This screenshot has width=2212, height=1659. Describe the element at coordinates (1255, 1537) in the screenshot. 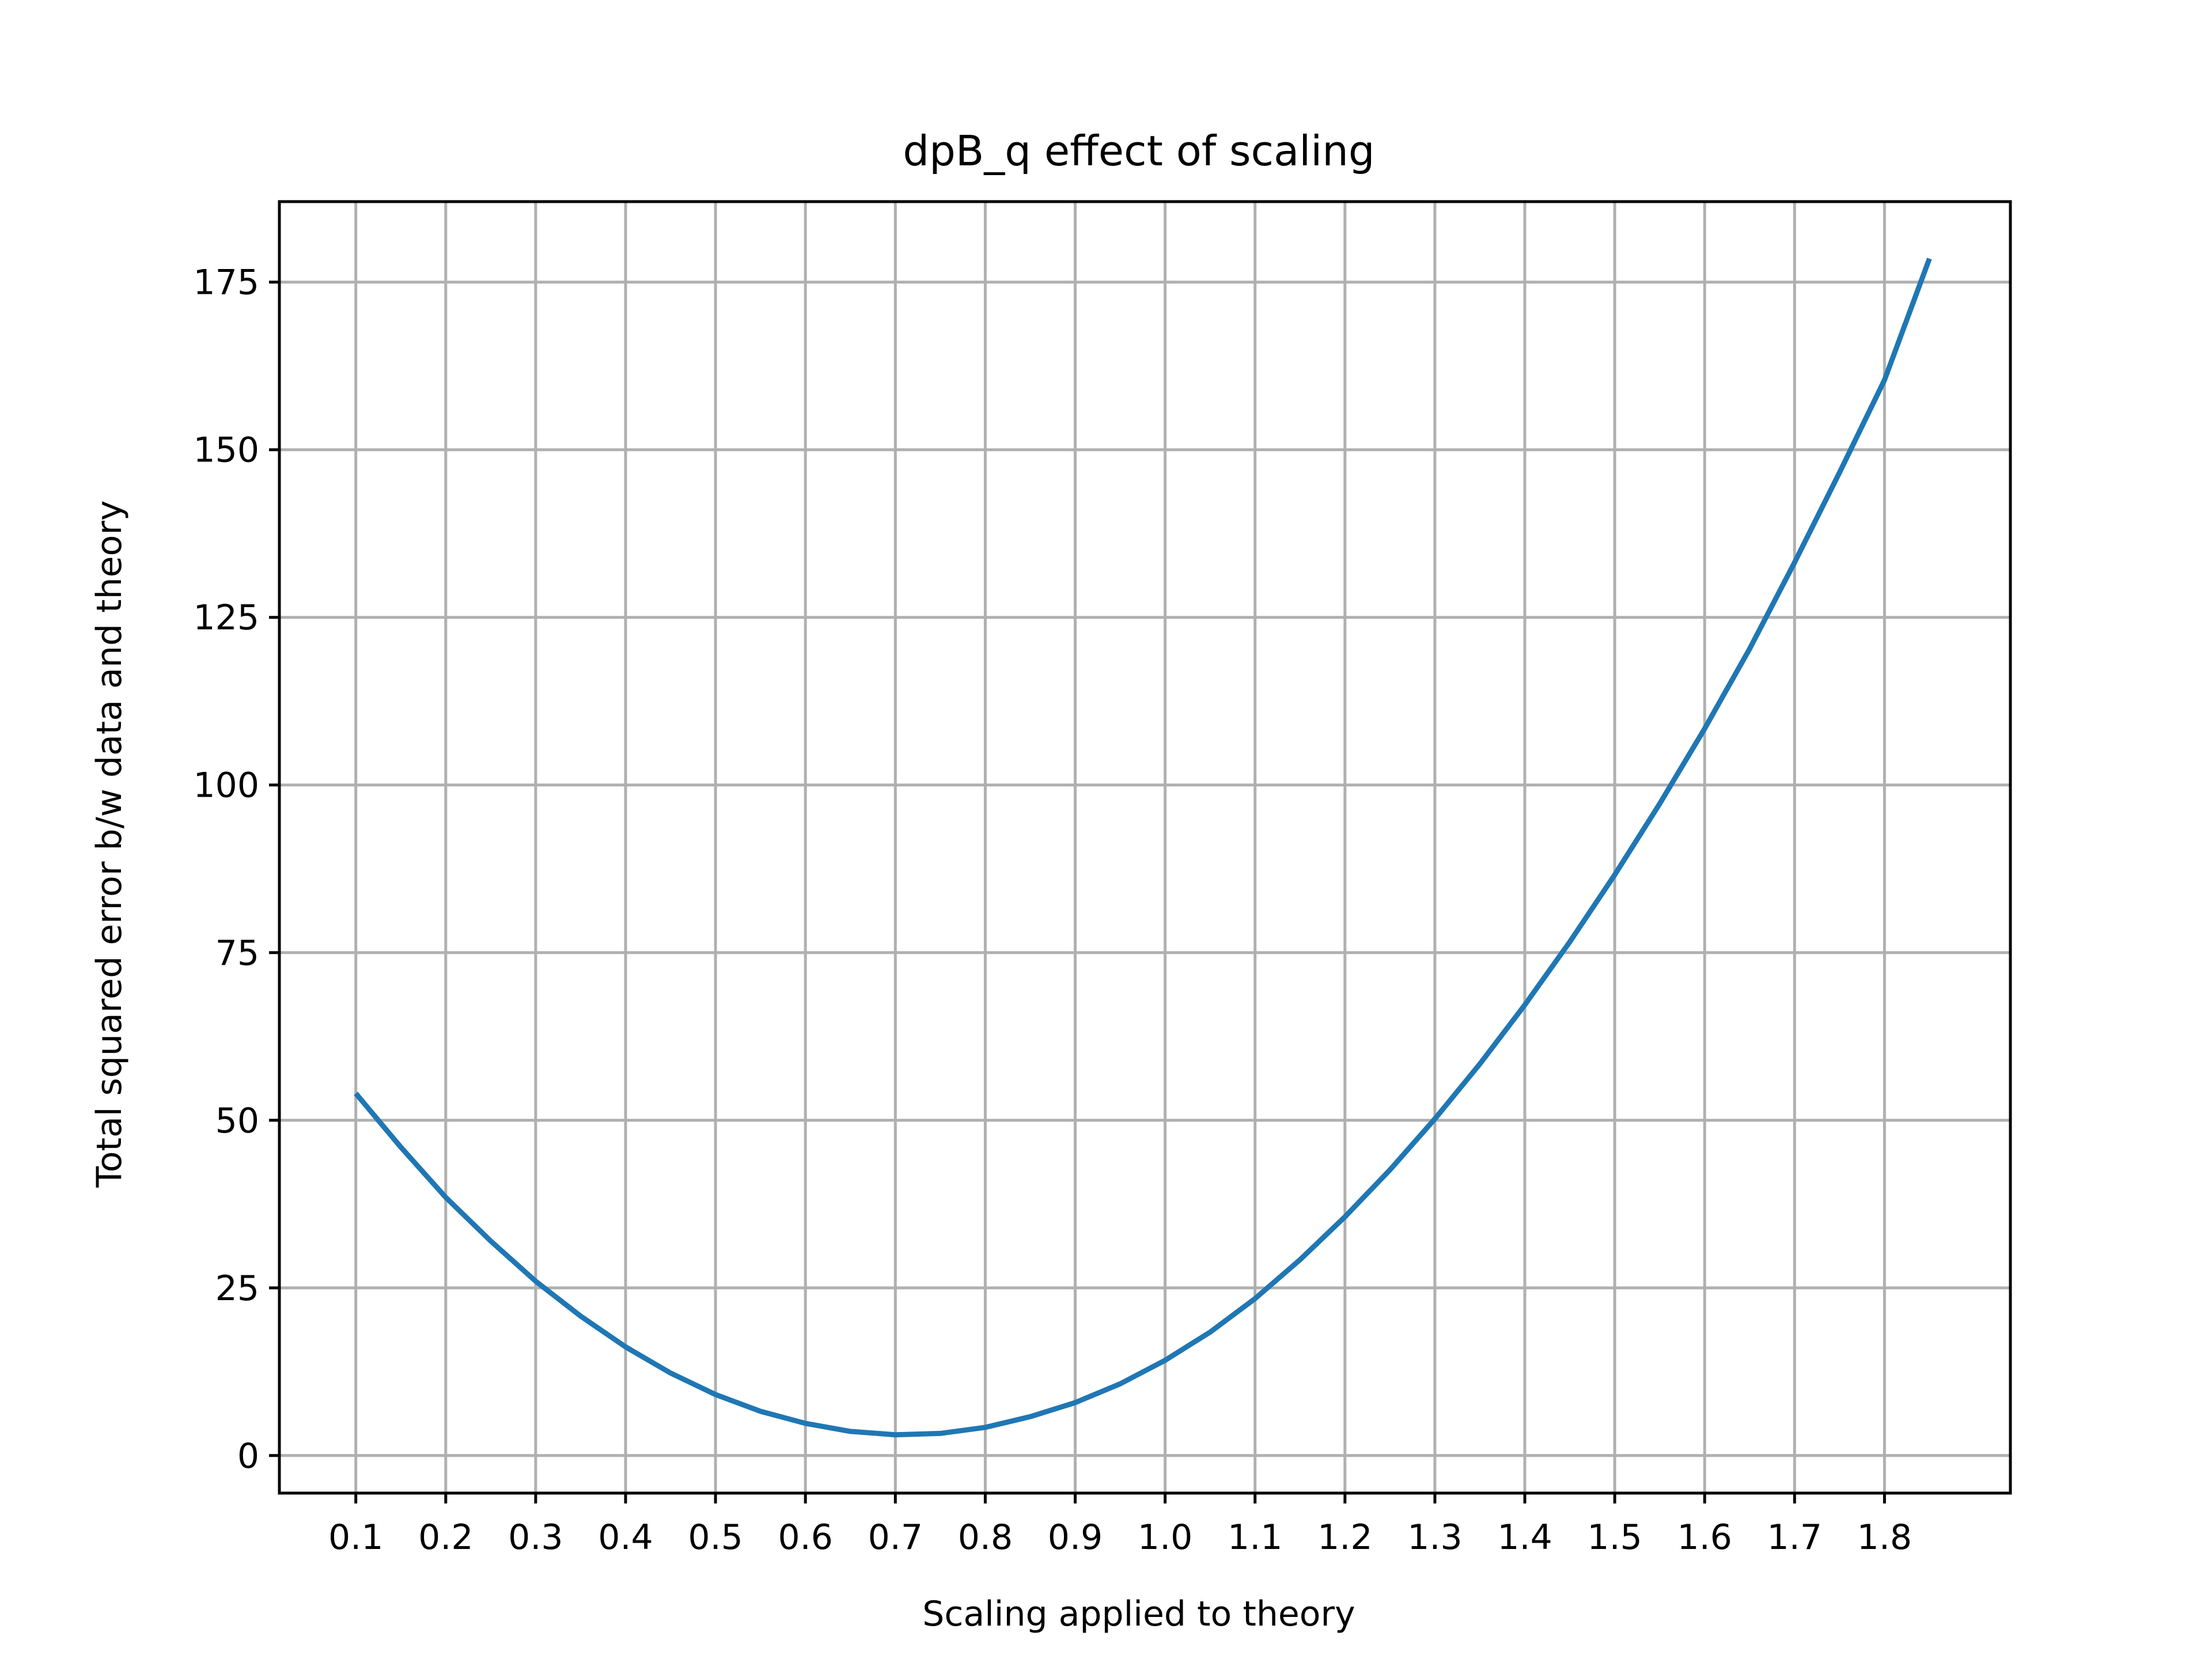

I see `x-tick-label: 1.1` at that location.